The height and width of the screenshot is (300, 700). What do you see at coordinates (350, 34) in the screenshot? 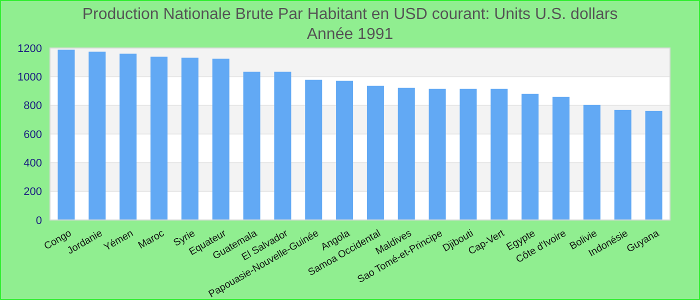
I see `chart-subtitle: Année 1991` at bounding box center [350, 34].